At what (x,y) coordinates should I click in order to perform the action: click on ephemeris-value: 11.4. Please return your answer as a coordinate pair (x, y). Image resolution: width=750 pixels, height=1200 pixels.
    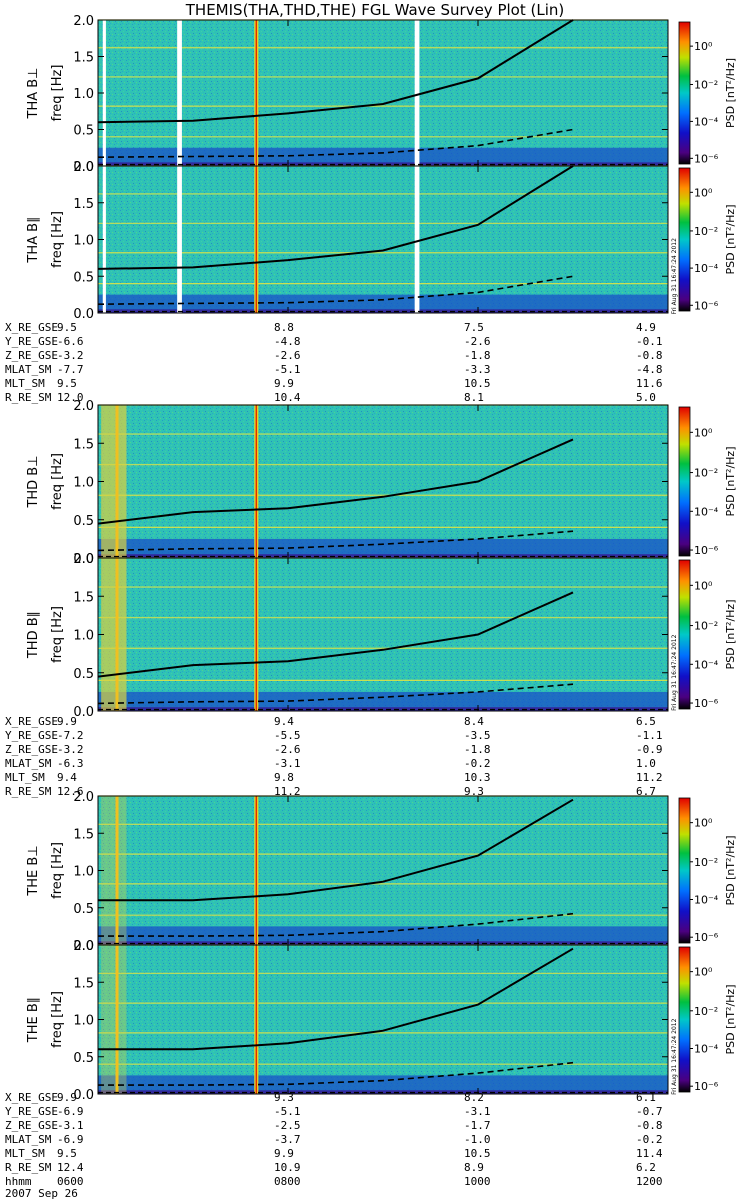
    Looking at the image, I should click on (649, 1153).